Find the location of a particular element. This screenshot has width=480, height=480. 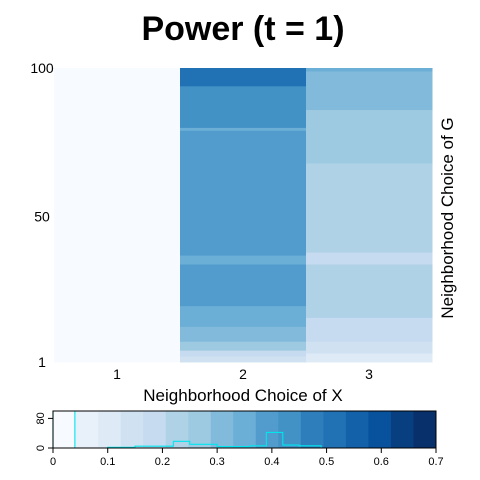

y-axis-label: Neighborhood Choice of G is located at coordinates (447, 217).